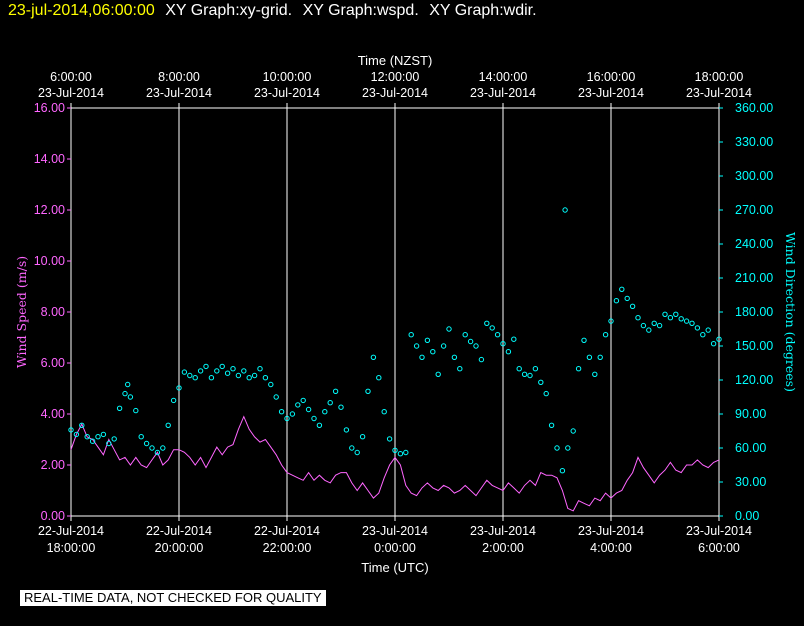  I want to click on right-tick-label: 180.00, so click(754, 312).